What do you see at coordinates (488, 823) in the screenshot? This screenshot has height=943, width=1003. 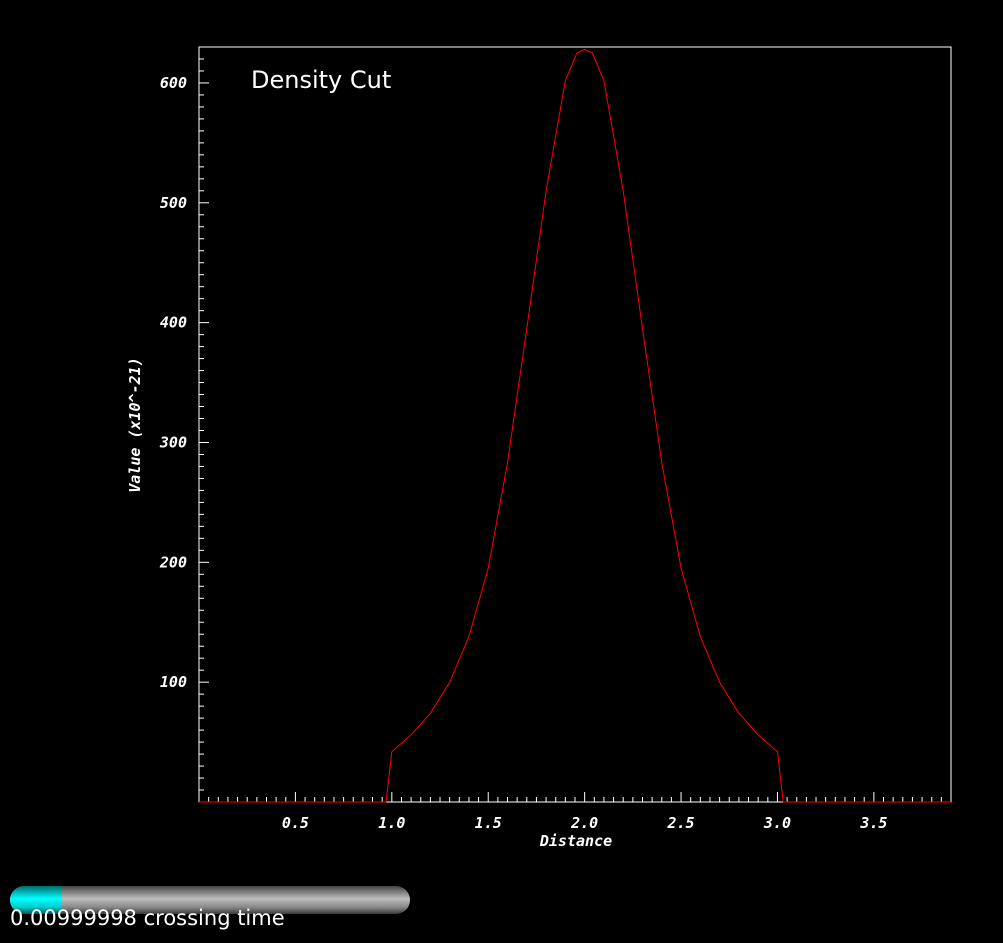 I see `x-tick-label: 1.5` at bounding box center [488, 823].